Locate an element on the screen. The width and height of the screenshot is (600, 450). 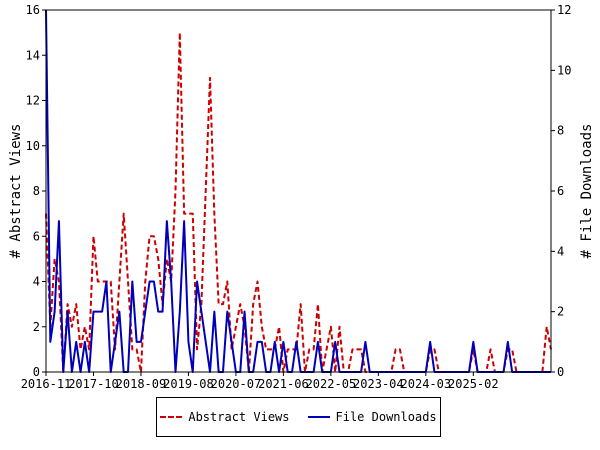
left-tick-label: 14 is located at coordinates (33, 55).